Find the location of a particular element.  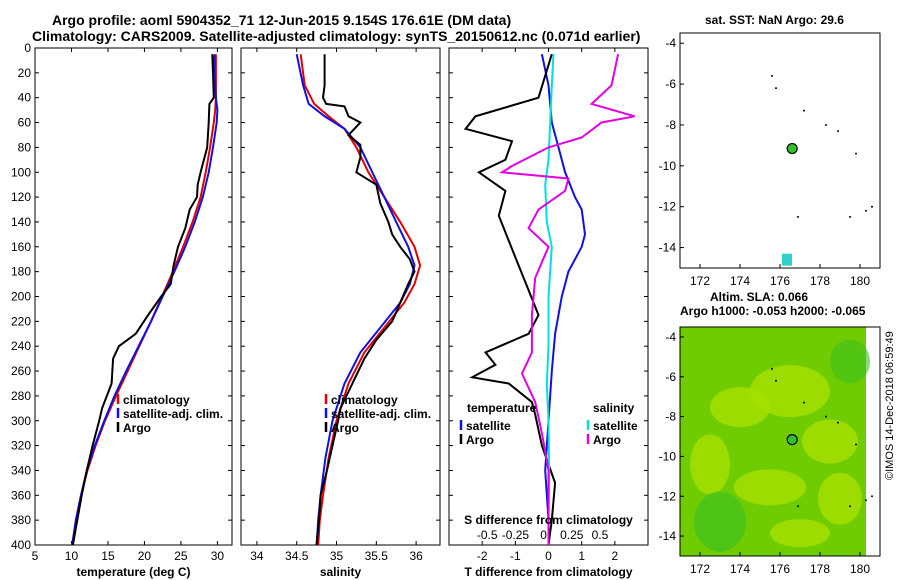

s-axis-label: S difference from climatology is located at coordinates (548, 520).